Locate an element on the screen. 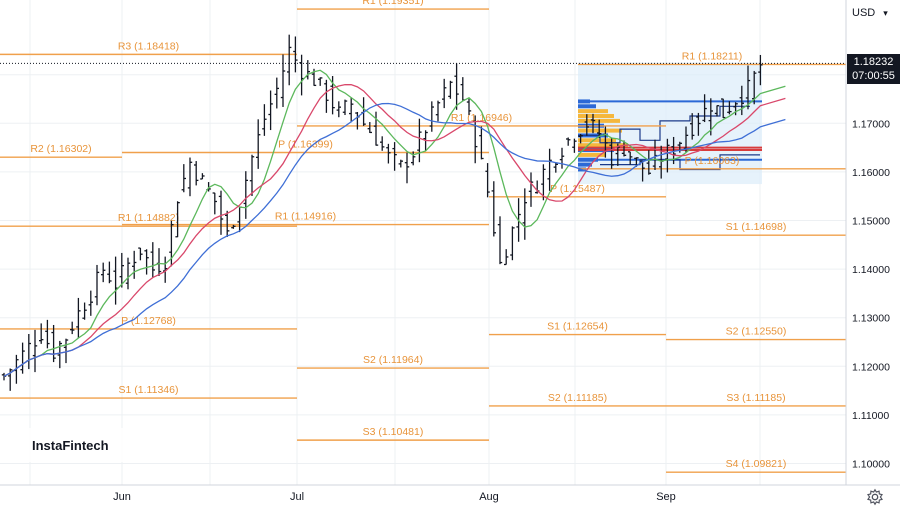  current-price-tag: 1.18232 07:00:55 is located at coordinates (873, 69).